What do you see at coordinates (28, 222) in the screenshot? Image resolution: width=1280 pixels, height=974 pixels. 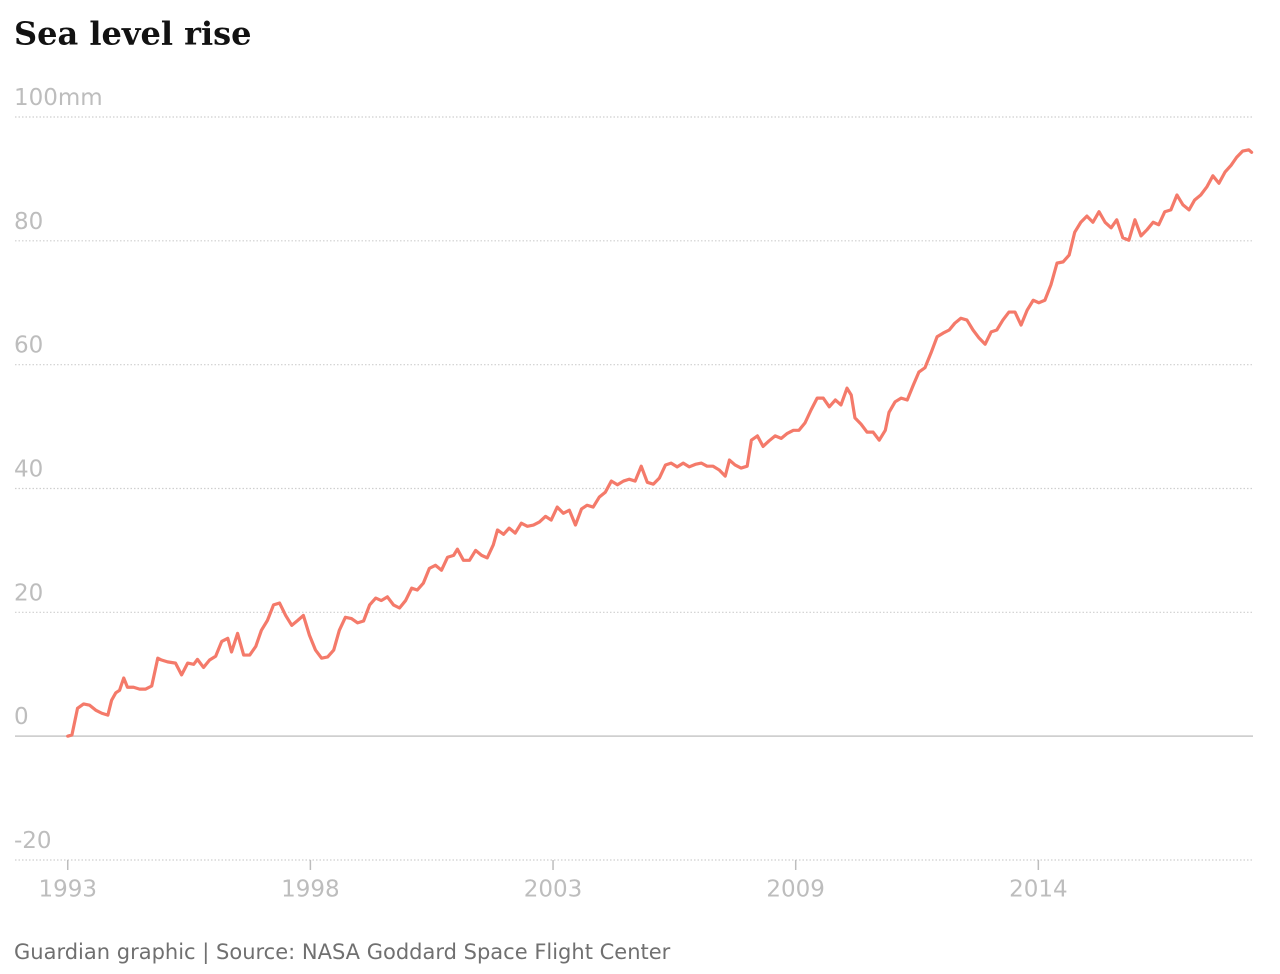 I see `y-tick-label: 80` at bounding box center [28, 222].